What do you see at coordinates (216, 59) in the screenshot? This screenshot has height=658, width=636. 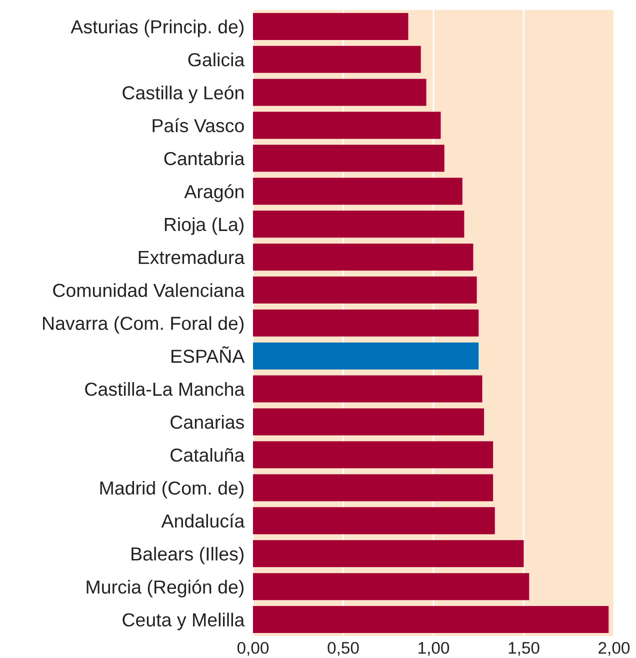 I see `y-tick-label: Galicia` at bounding box center [216, 59].